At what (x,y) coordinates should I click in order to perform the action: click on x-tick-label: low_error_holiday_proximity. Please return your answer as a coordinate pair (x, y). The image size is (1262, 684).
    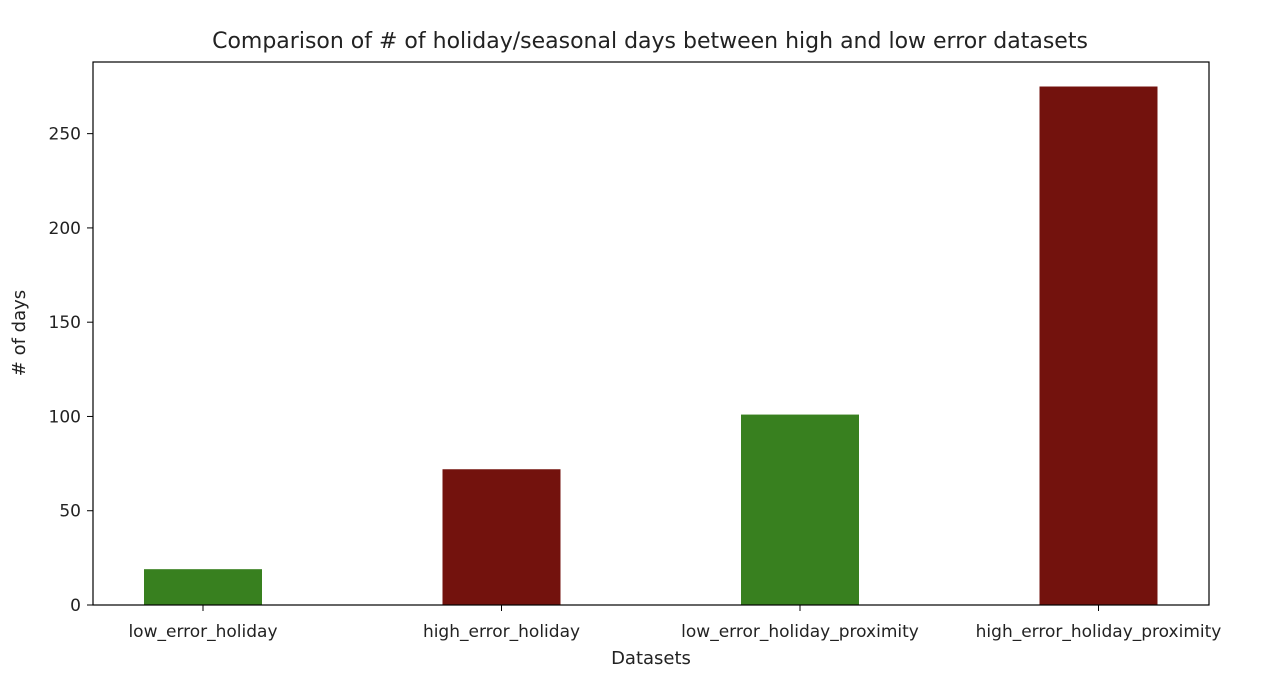
    Looking at the image, I should click on (800, 632).